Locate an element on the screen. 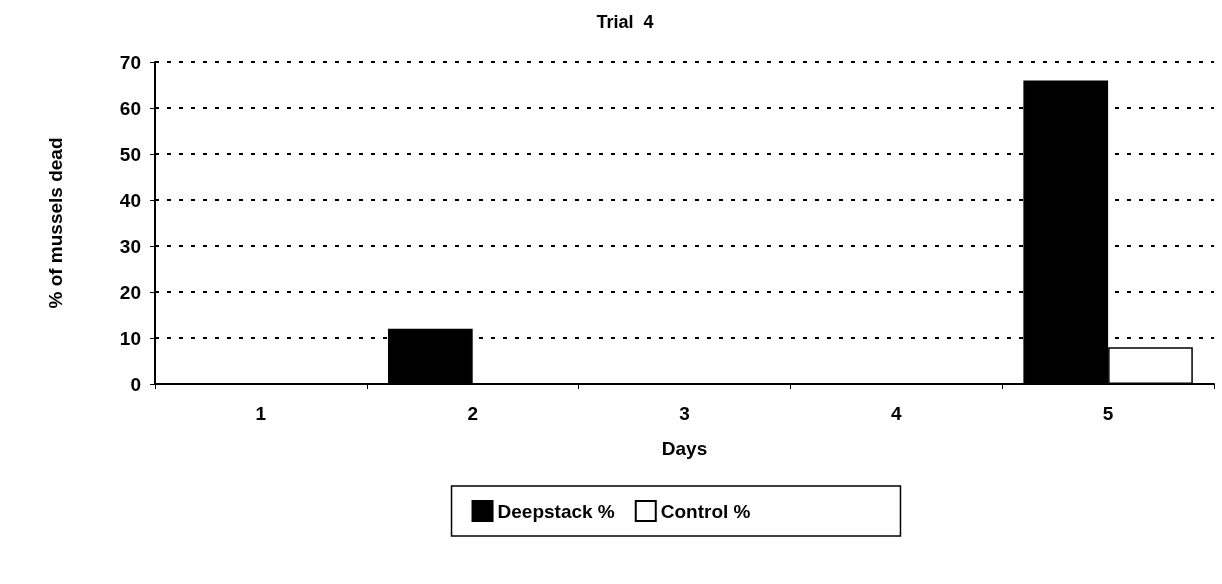 This screenshot has height=584, width=1222. x-tick-label: 5 is located at coordinates (1108, 413).